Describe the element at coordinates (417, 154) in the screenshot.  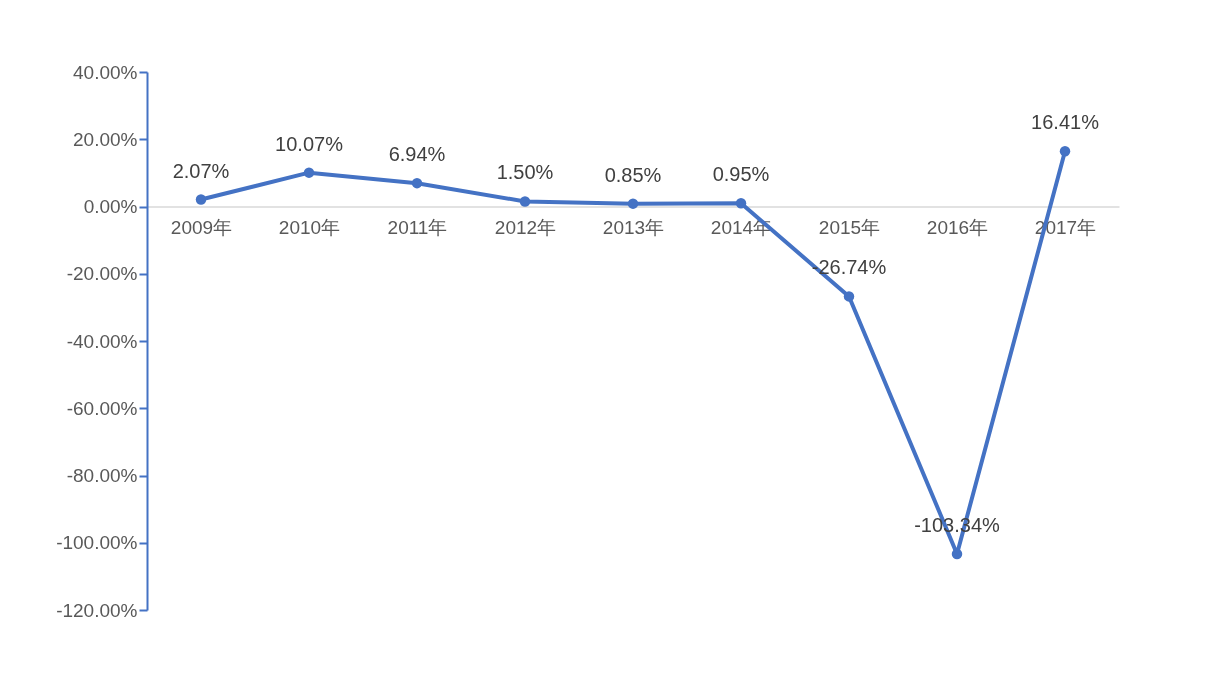
I see `text: 6.94%` at that location.